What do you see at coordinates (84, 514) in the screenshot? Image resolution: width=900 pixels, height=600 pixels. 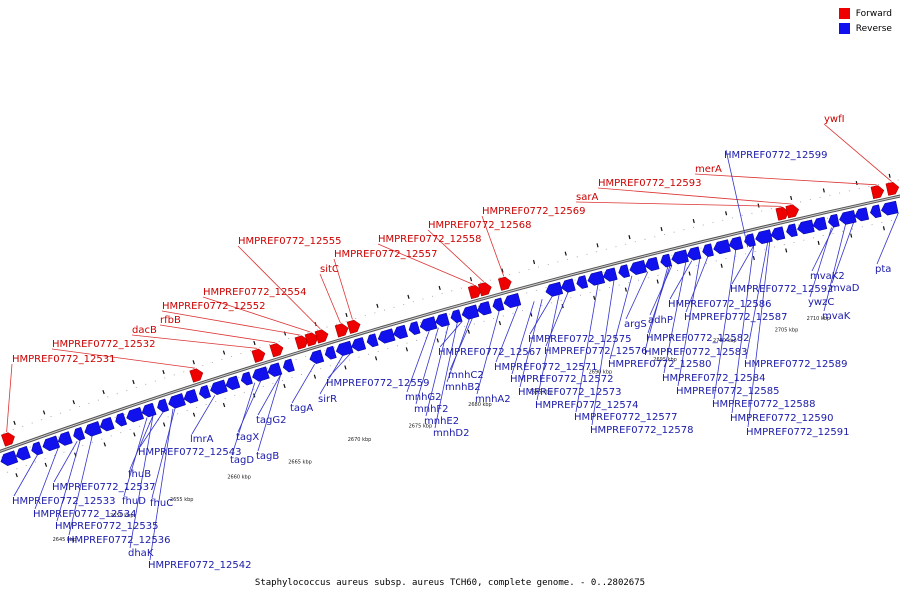 I see `reverse-gene-label: HMPREF0772_12534` at bounding box center [84, 514].